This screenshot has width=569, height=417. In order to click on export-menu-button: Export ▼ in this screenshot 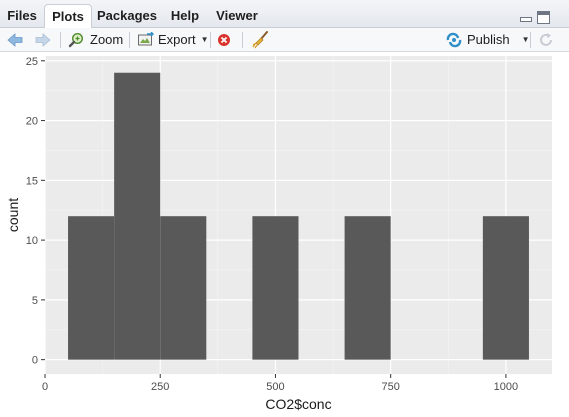, I will do `click(173, 40)`.